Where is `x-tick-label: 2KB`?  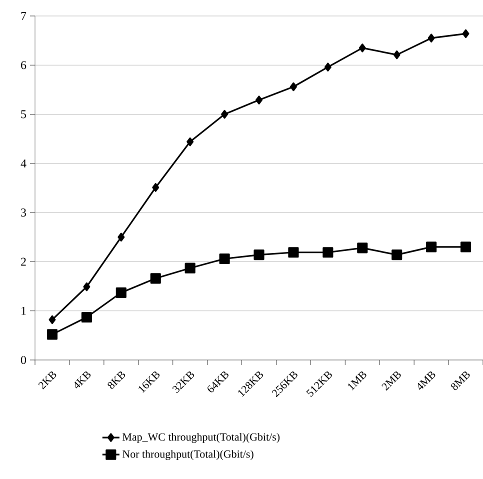 x-tick-label: 2KB is located at coordinates (47, 381).